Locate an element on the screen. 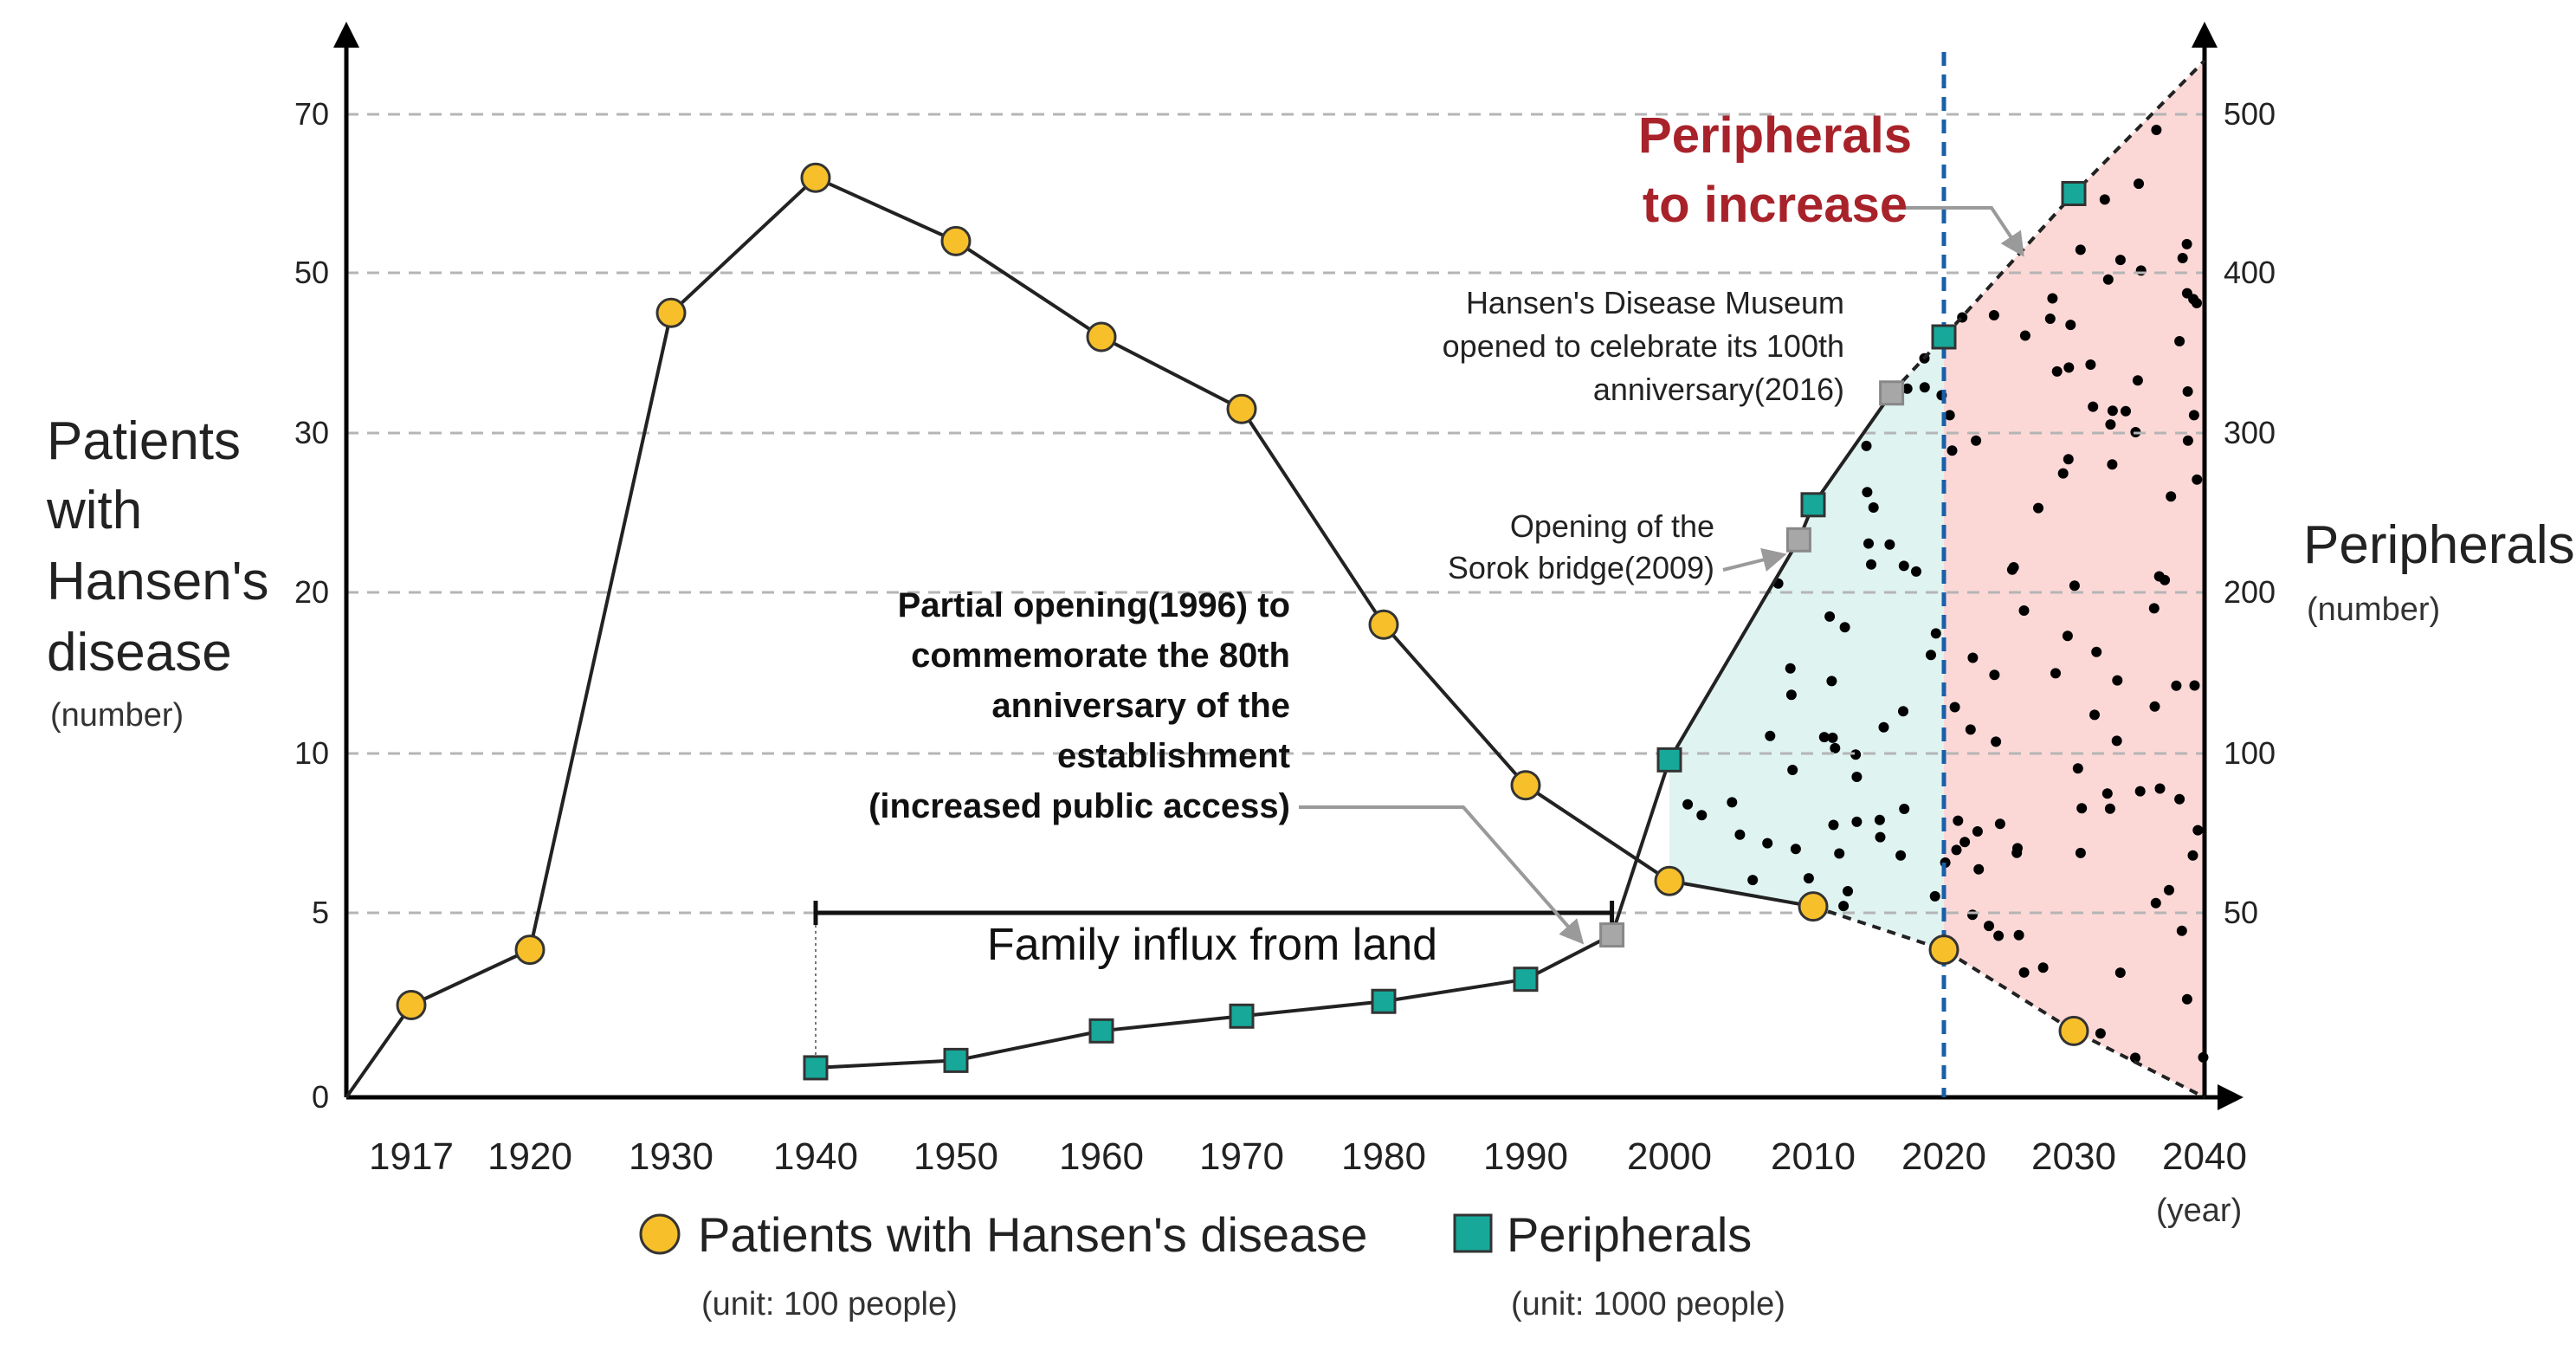  patients-projection-line is located at coordinates (2009, 1001).